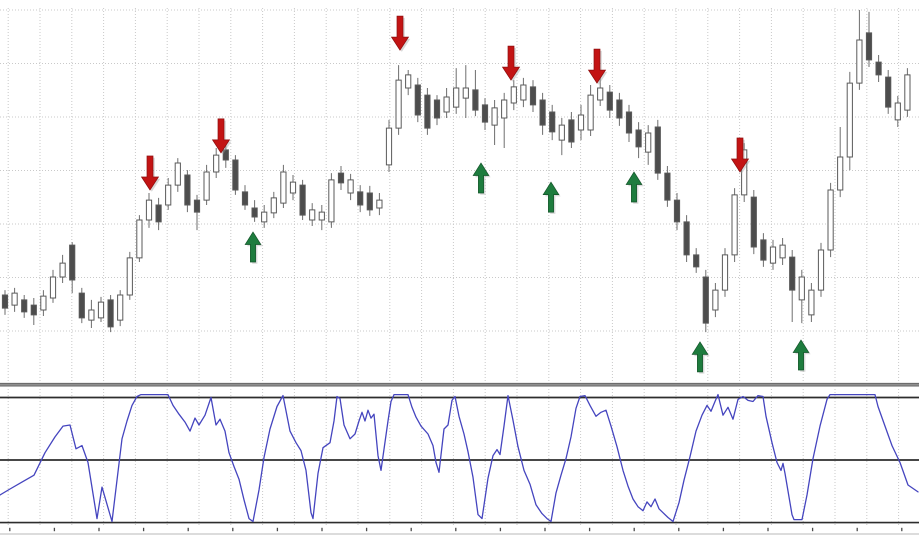  What do you see at coordinates (459, 384) in the screenshot?
I see `pane-separator` at bounding box center [459, 384].